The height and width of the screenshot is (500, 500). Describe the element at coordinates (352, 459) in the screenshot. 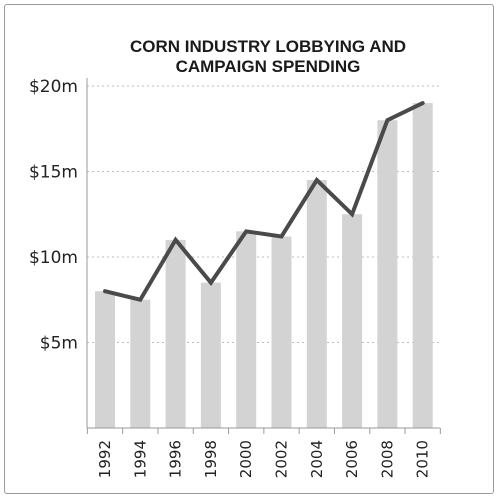

I see `x-tick-label: 2006` at that location.